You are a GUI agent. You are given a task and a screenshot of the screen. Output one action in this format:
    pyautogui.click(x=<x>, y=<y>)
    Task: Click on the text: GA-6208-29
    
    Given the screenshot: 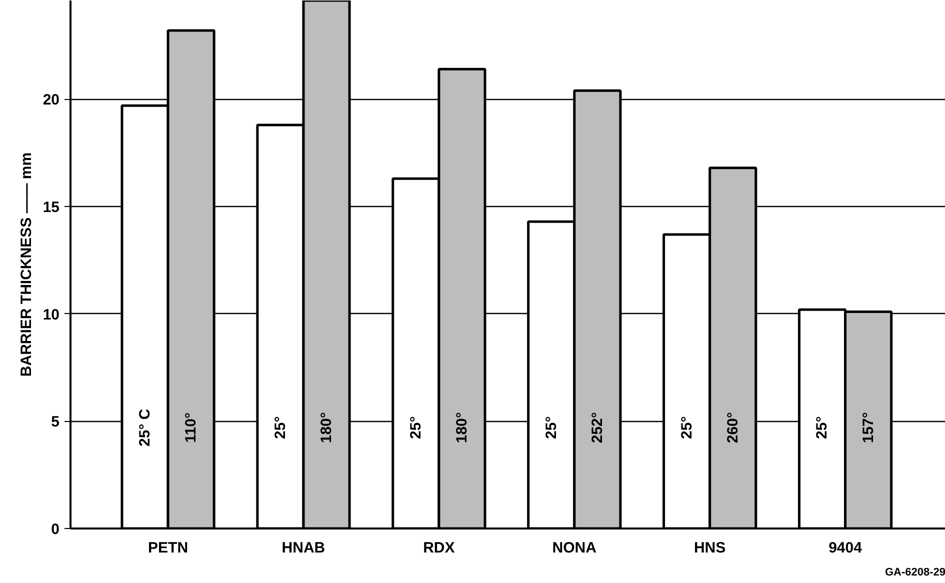 What is the action you would take?
    pyautogui.click(x=914, y=572)
    